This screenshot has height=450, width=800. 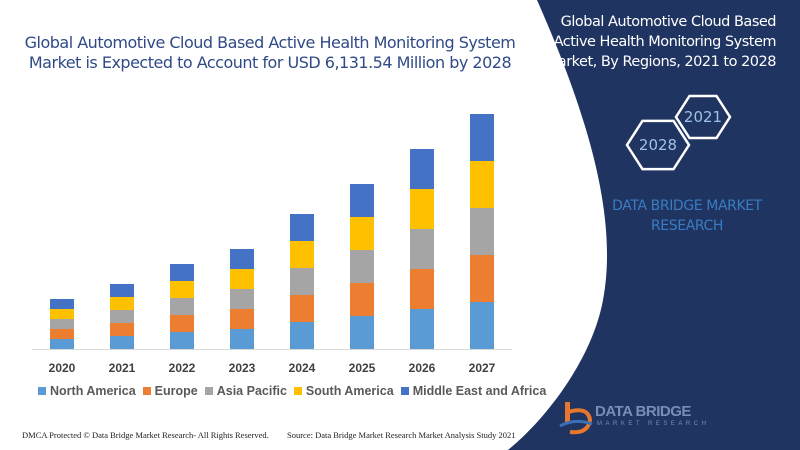 I want to click on legend-item: North America, so click(x=87, y=391).